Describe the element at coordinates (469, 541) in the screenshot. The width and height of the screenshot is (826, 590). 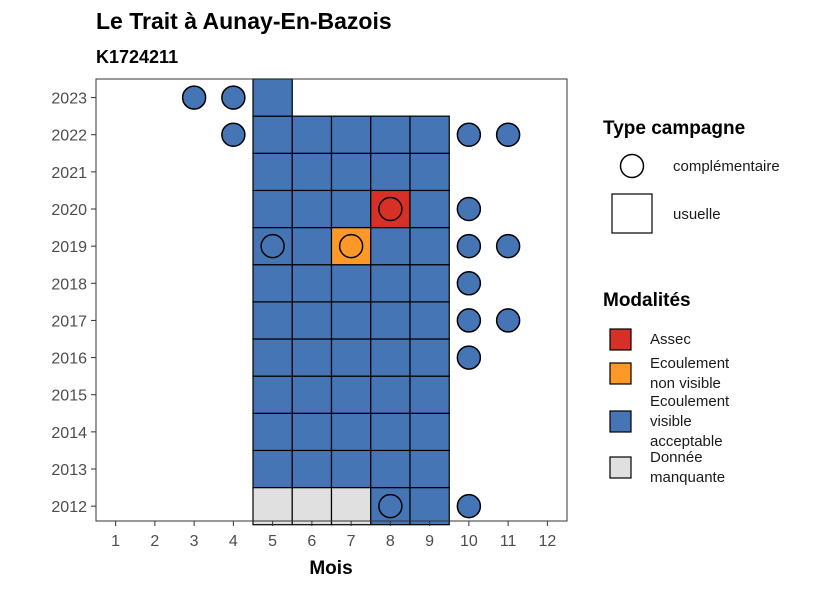
I see `x-tick-label: 10` at that location.